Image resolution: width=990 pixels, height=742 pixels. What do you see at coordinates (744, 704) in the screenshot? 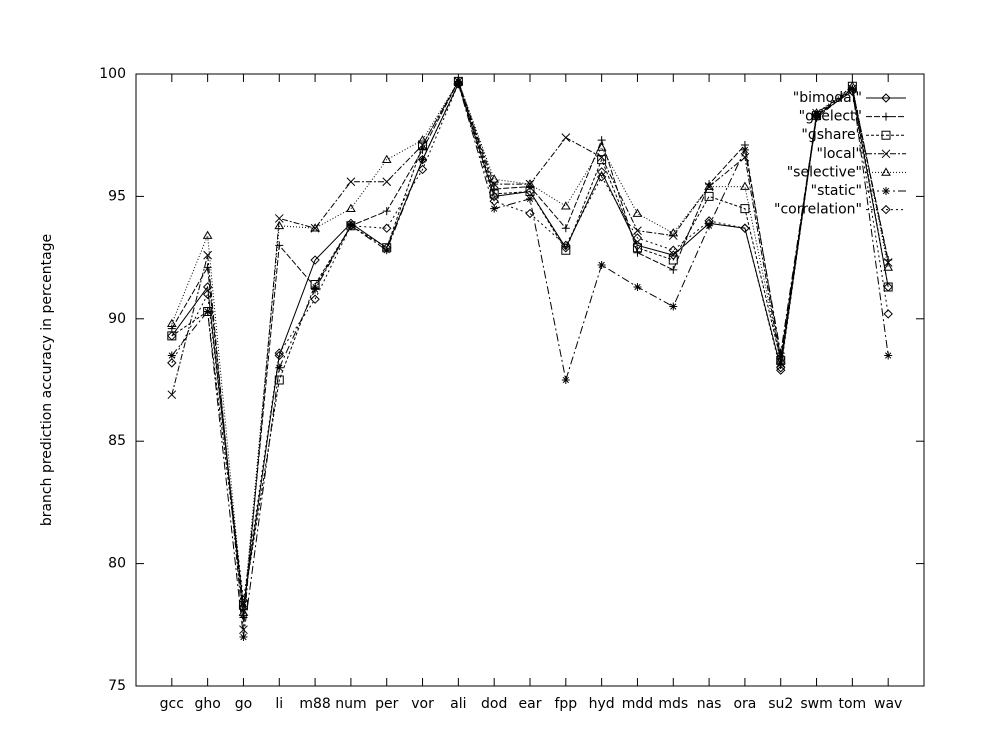
I see `x-tick-label: ora` at bounding box center [744, 704].